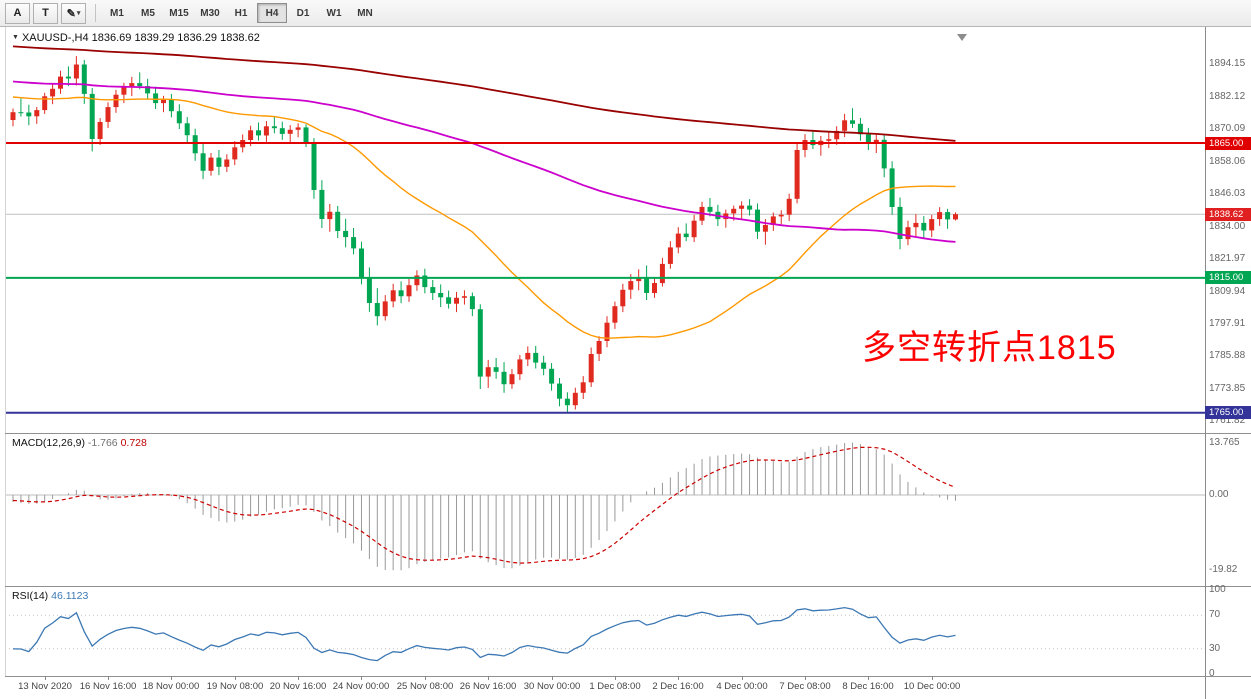  I want to click on timeframe-button-M1: M1, so click(117, 13).